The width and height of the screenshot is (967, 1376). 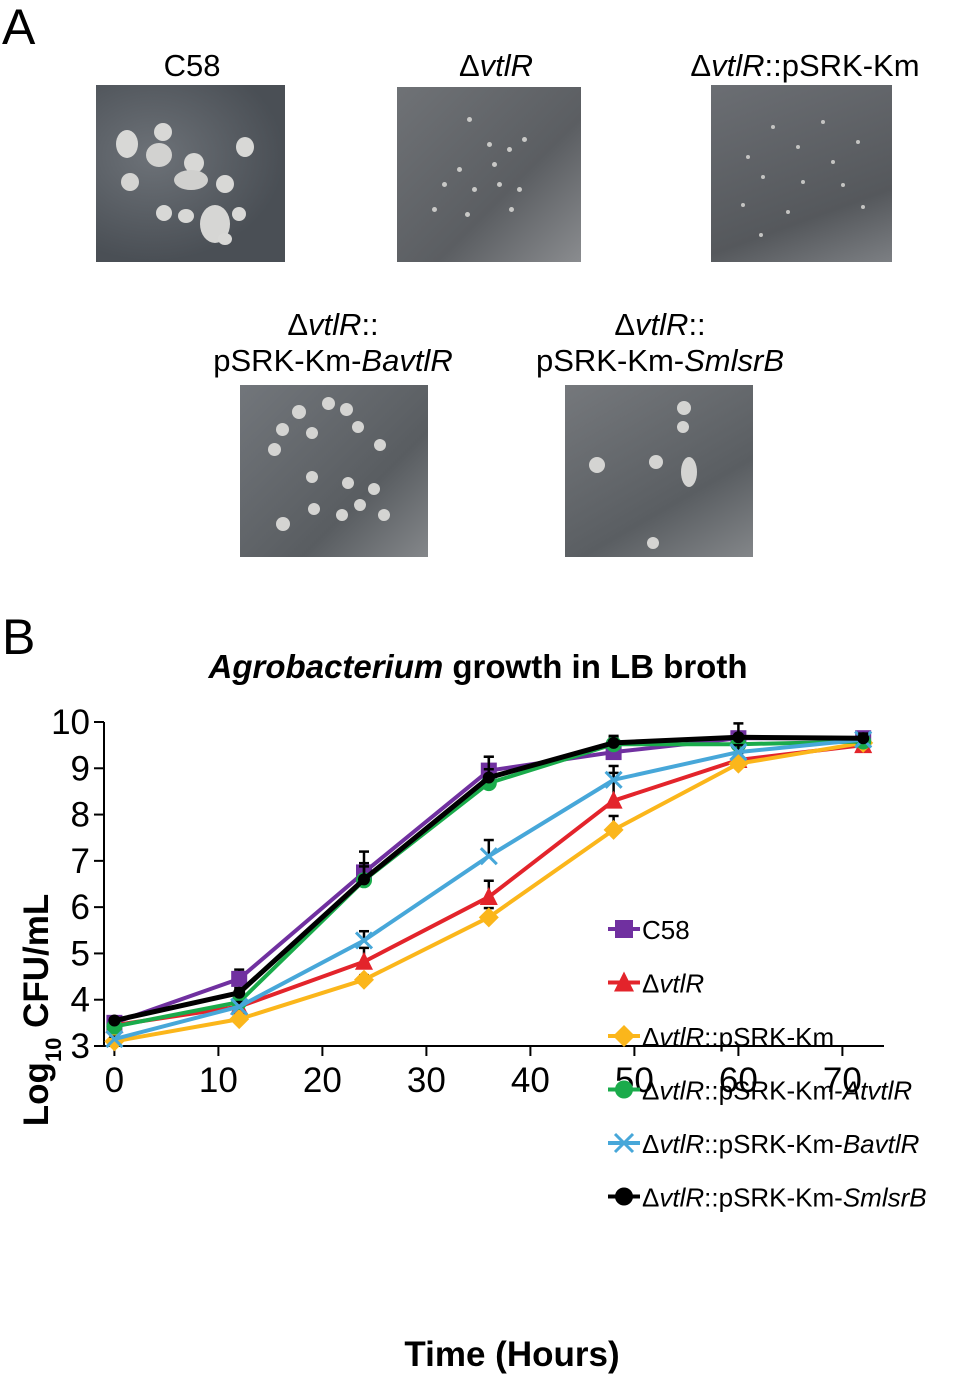 I want to click on legend-label: ΔvtlR::pSRK-Km-BavtlR, so click(x=780, y=1144).